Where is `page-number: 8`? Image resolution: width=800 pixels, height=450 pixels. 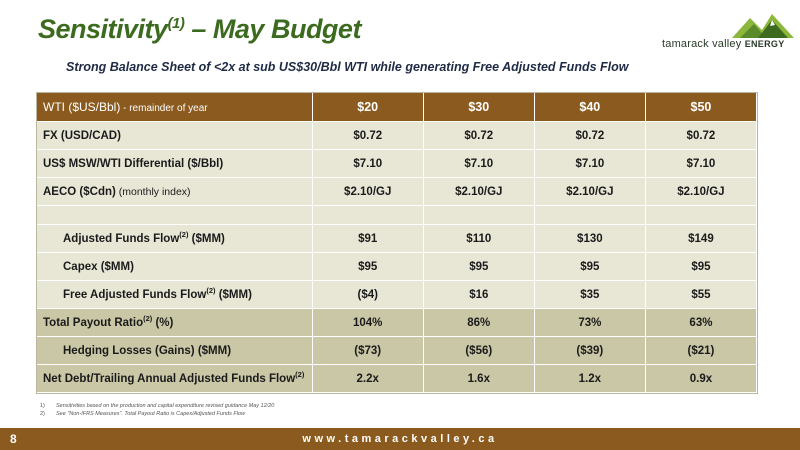 page-number: 8 is located at coordinates (13, 439).